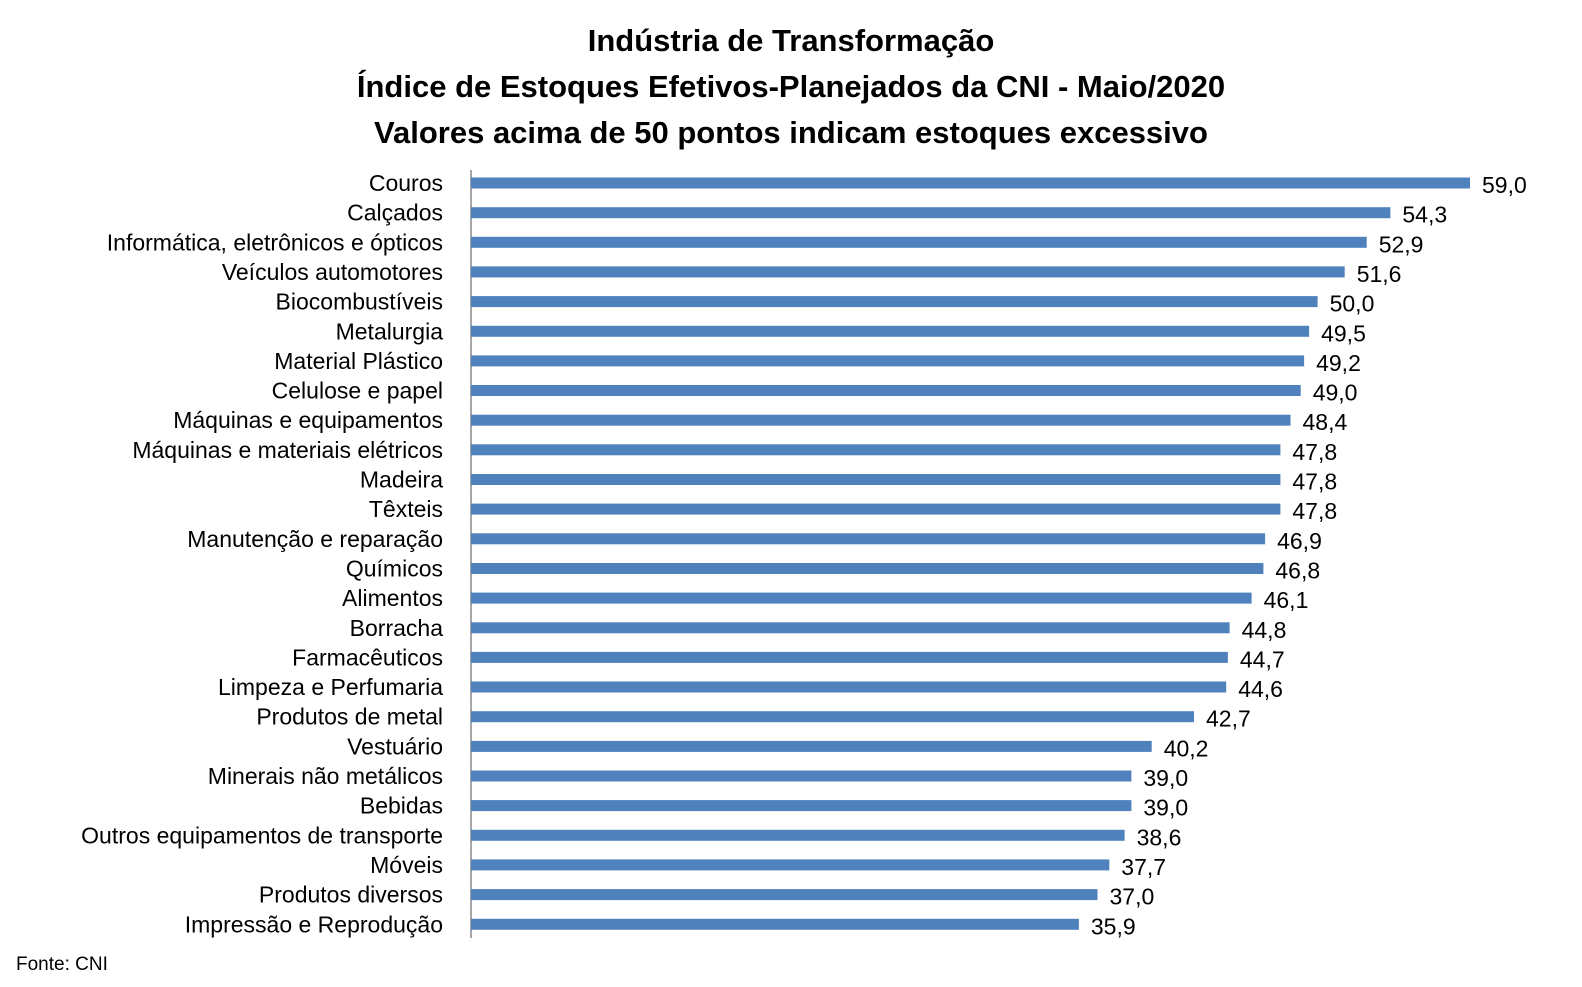  What do you see at coordinates (287, 450) in the screenshot?
I see `category-label: Máquinas e materiais elétricos` at bounding box center [287, 450].